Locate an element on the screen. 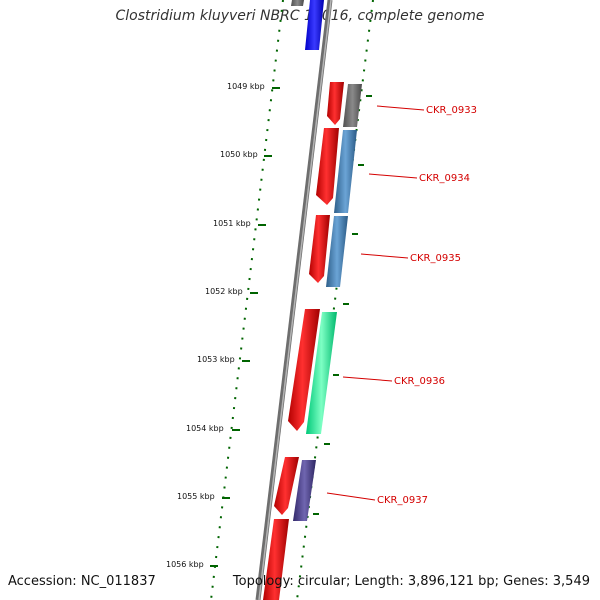 The image size is (600, 600). outer-dotted-ring is located at coordinates (335, 300).